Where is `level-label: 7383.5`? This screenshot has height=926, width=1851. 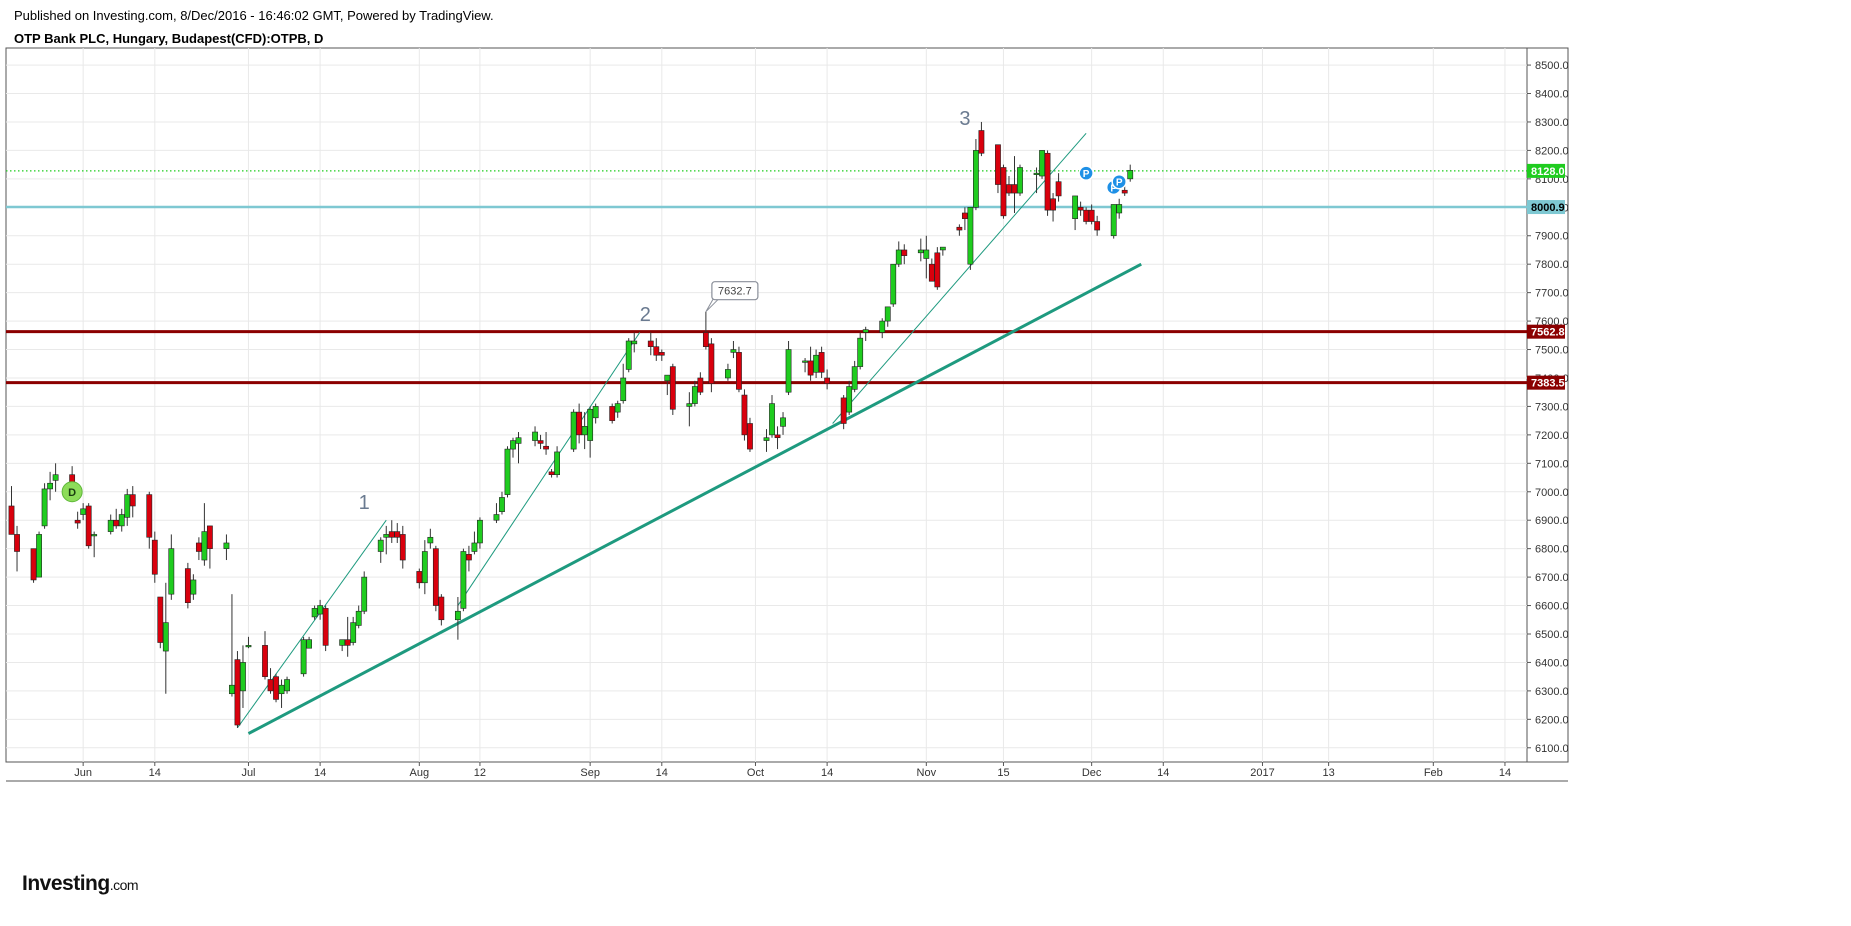 level-label: 7383.5 is located at coordinates (1548, 384).